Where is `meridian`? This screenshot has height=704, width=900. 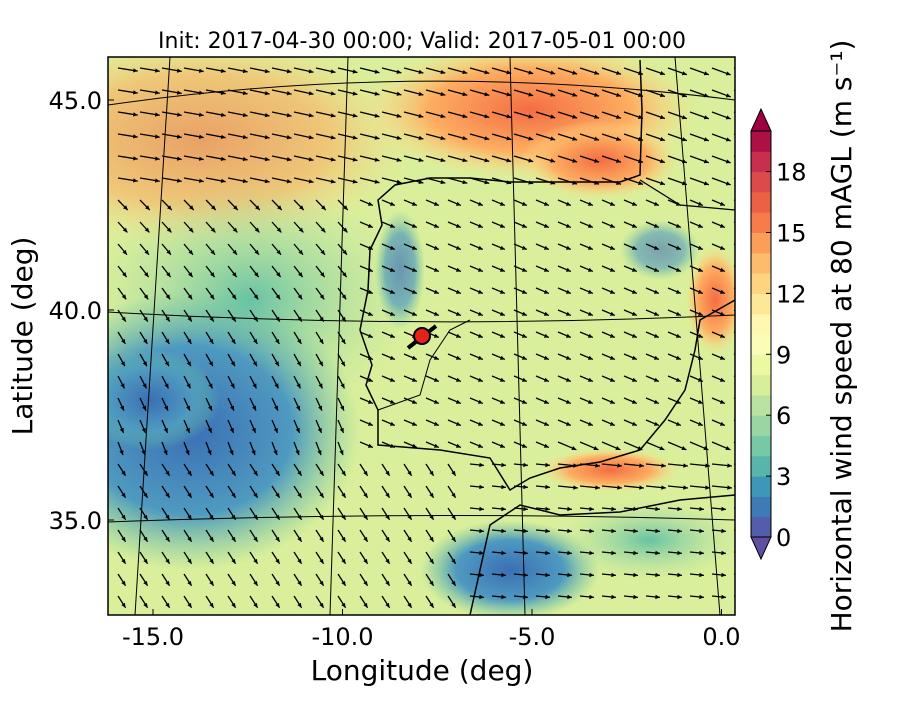 meridian is located at coordinates (697, 336).